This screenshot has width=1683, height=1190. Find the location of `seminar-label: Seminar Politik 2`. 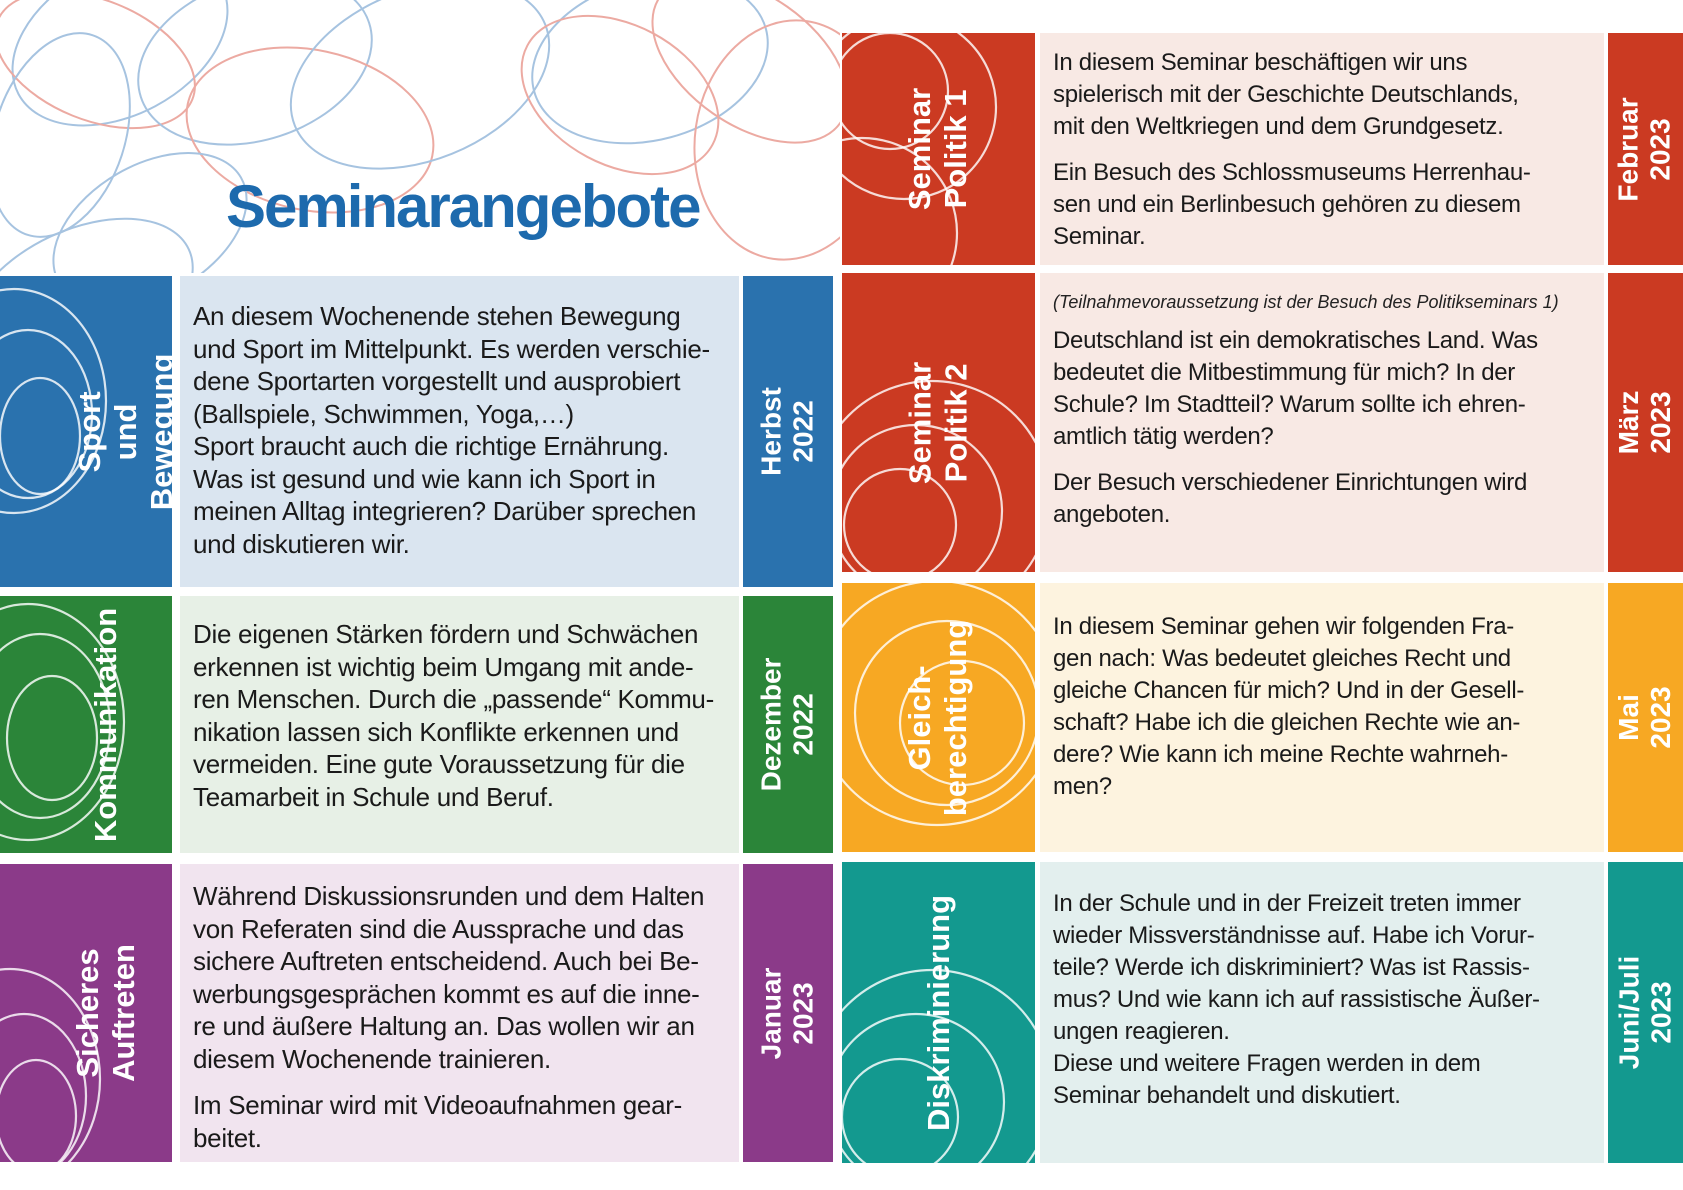

seminar-label: Seminar Politik 2 is located at coordinates (938, 422).